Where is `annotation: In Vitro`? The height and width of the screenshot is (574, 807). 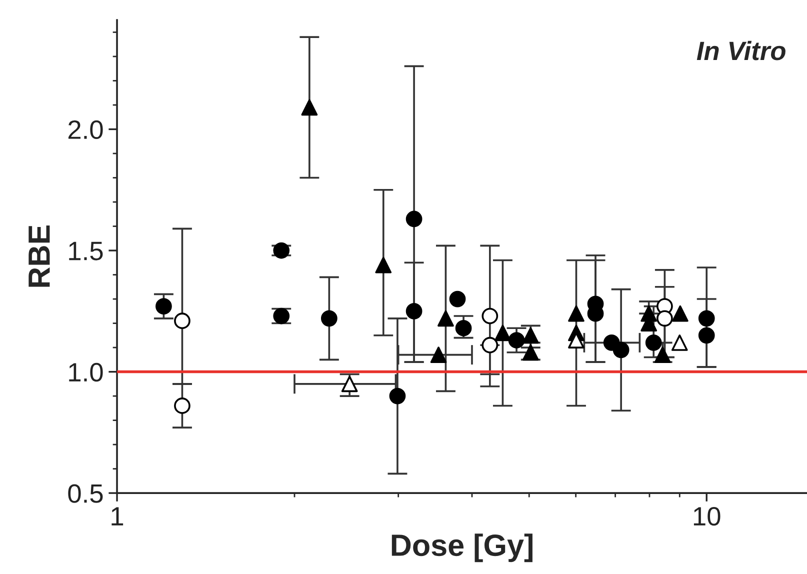 annotation: In Vitro is located at coordinates (741, 50).